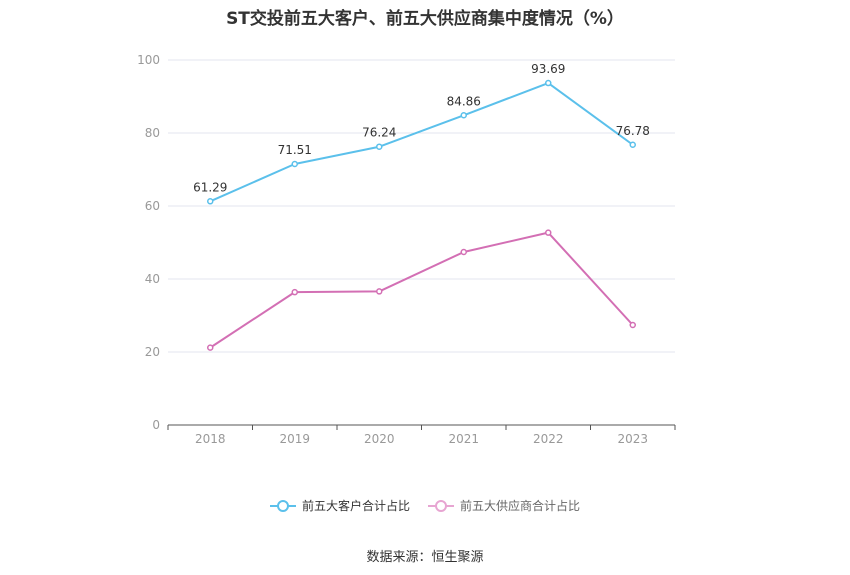  I want to click on data-label: 84.86, so click(464, 101).